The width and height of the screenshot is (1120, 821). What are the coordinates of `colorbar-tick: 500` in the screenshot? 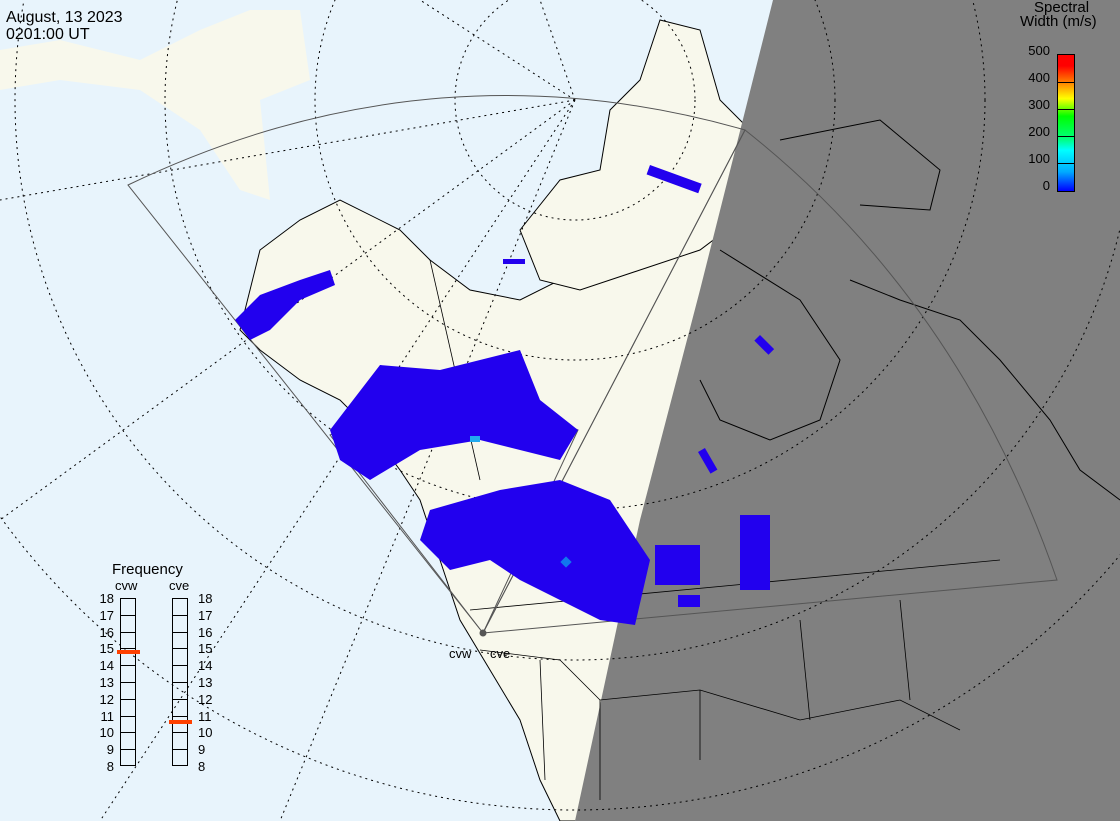 It's located at (1039, 50).